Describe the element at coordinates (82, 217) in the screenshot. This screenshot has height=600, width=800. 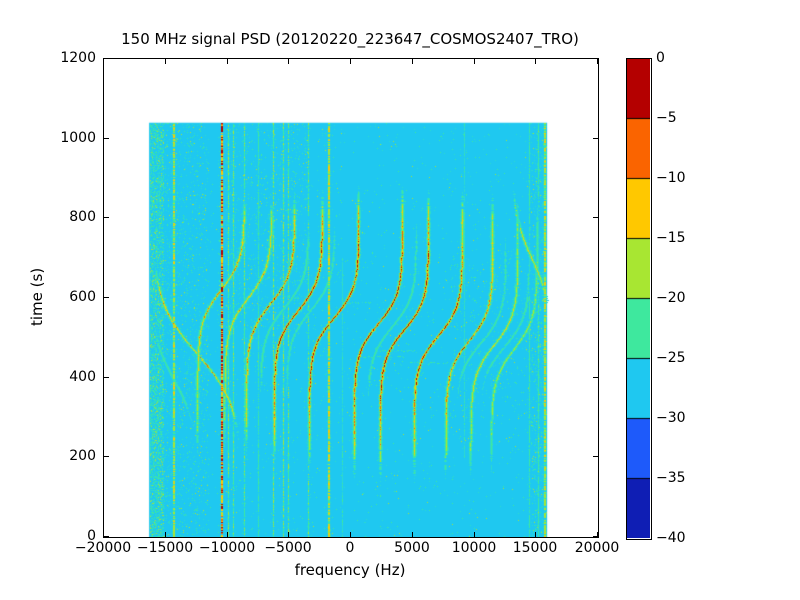
I see `y-tick-label: 800` at that location.